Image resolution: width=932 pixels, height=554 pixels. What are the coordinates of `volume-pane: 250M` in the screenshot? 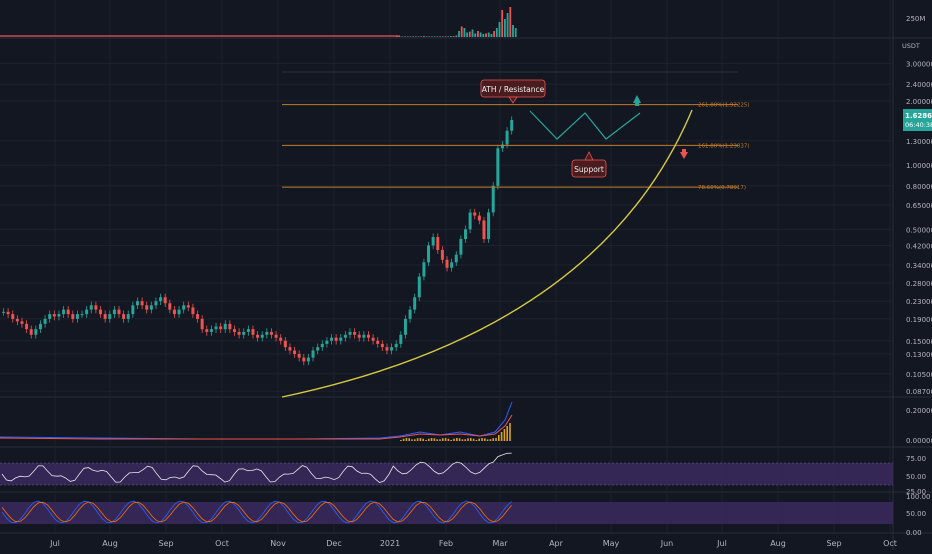 It's located at (462, 22).